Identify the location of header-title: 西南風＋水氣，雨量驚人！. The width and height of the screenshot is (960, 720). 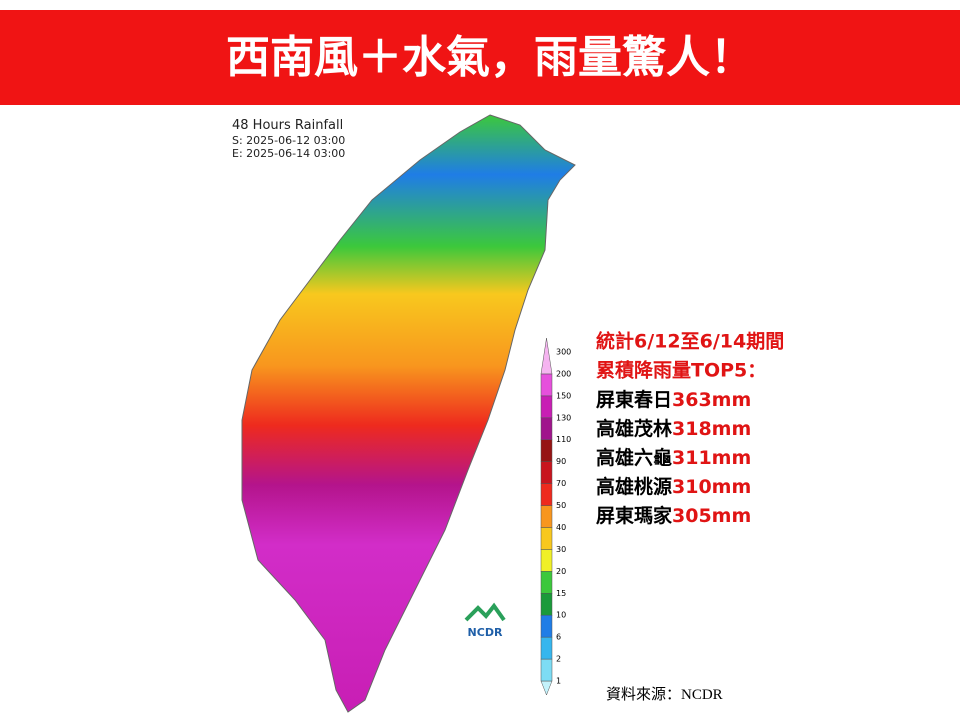
(490, 57).